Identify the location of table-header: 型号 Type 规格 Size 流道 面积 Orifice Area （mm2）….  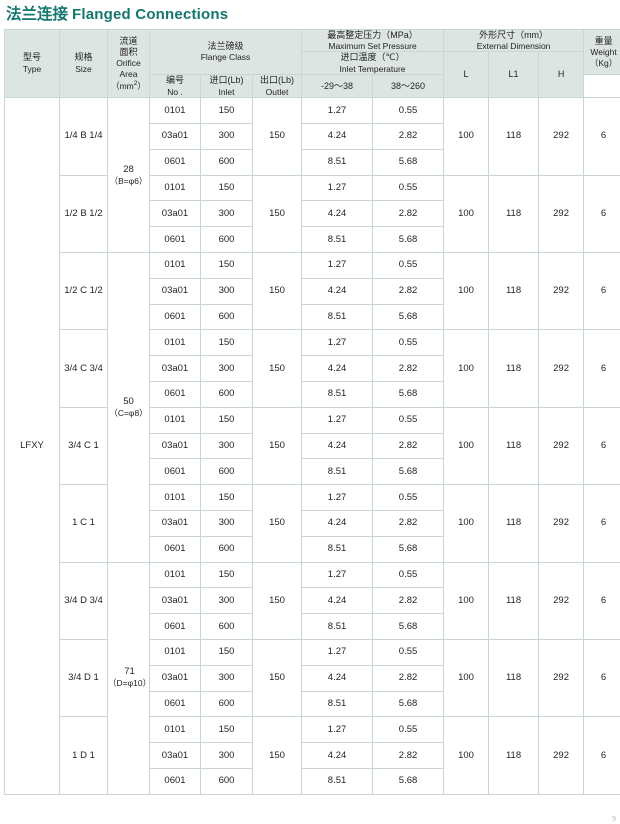
(312, 63).